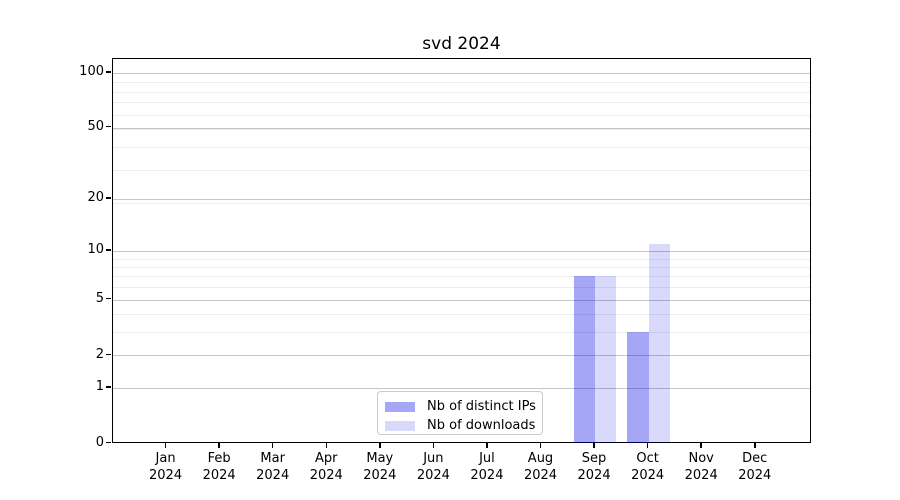 The height and width of the screenshot is (500, 900). What do you see at coordinates (648, 467) in the screenshot?
I see `x-tick-label: Oct 2024` at bounding box center [648, 467].